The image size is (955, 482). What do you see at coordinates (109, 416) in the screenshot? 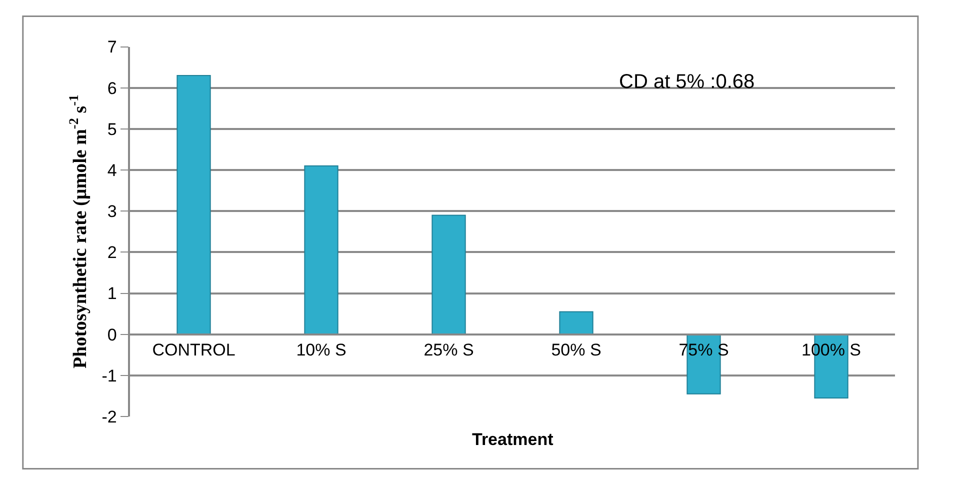
I see `y-tick-label: -2` at bounding box center [109, 416].